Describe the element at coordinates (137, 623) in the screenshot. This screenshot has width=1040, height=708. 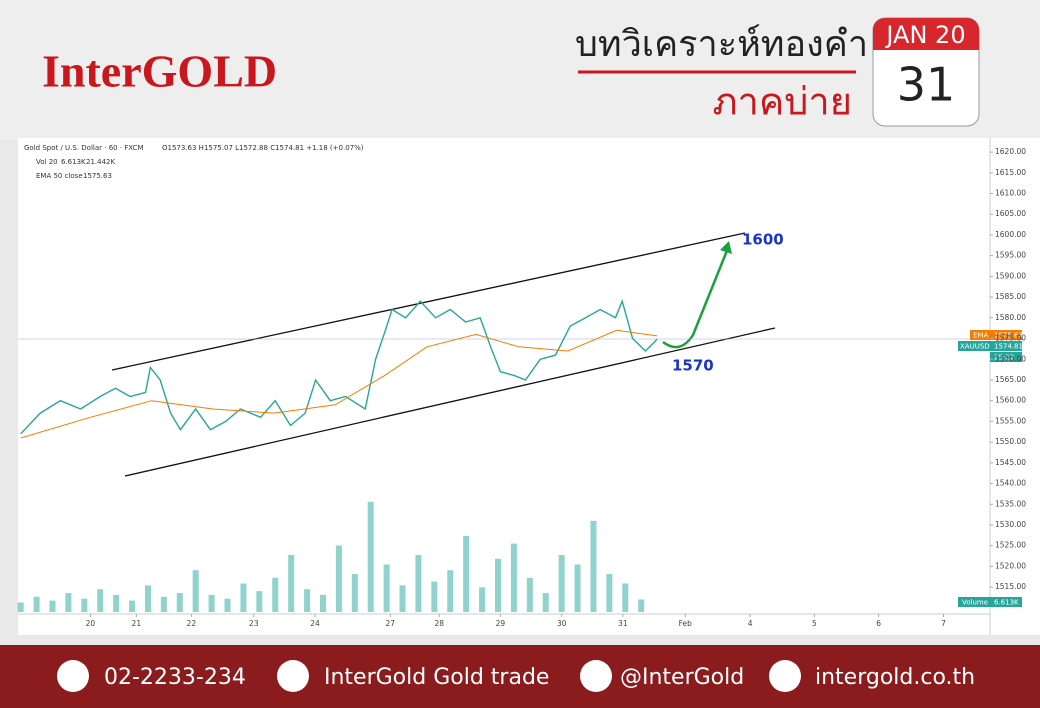
I see `x-tick-label: 21` at that location.